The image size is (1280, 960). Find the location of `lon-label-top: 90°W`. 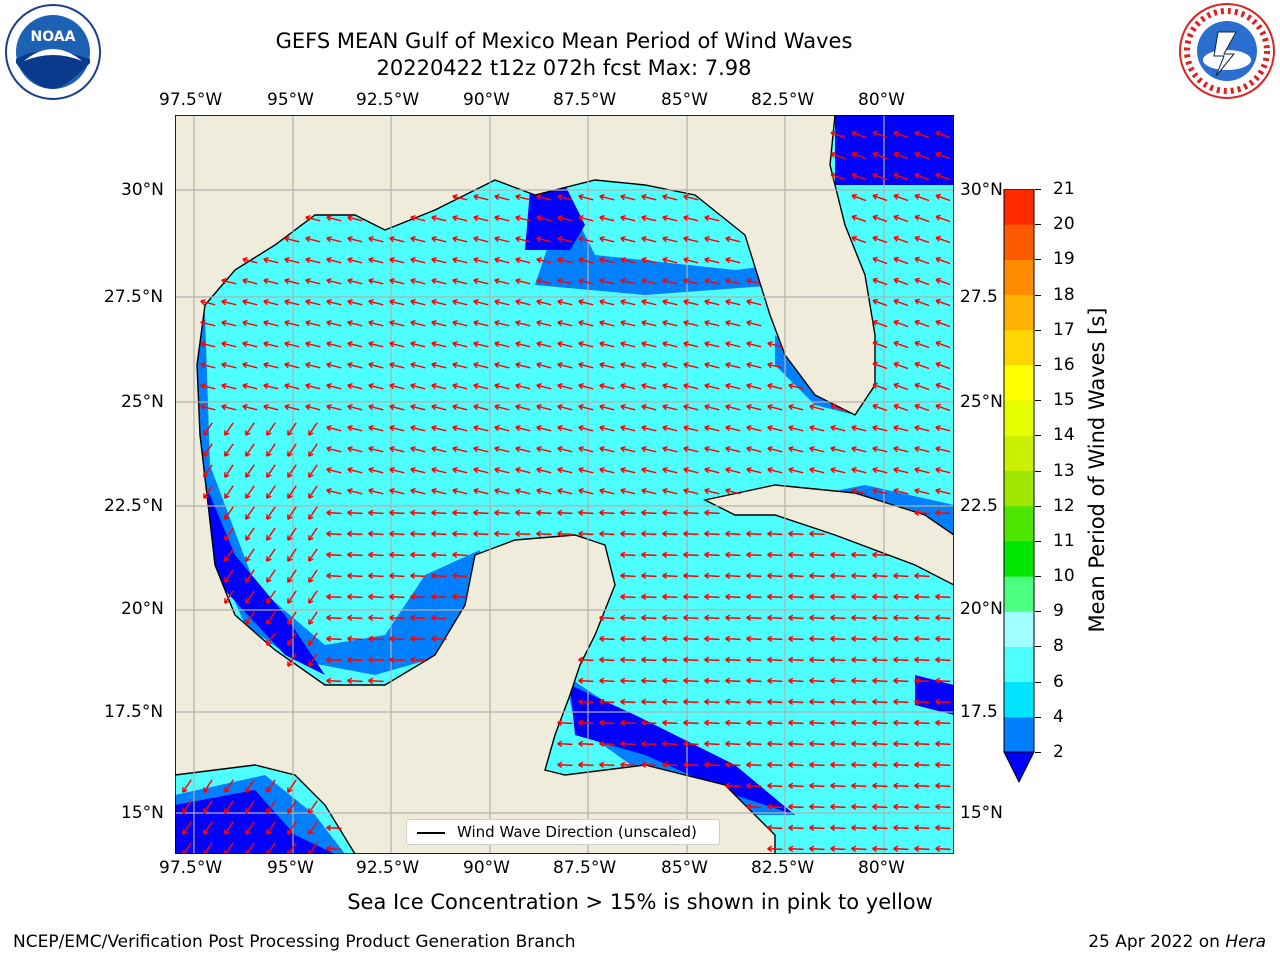

lon-label-top: 90°W is located at coordinates (486, 100).